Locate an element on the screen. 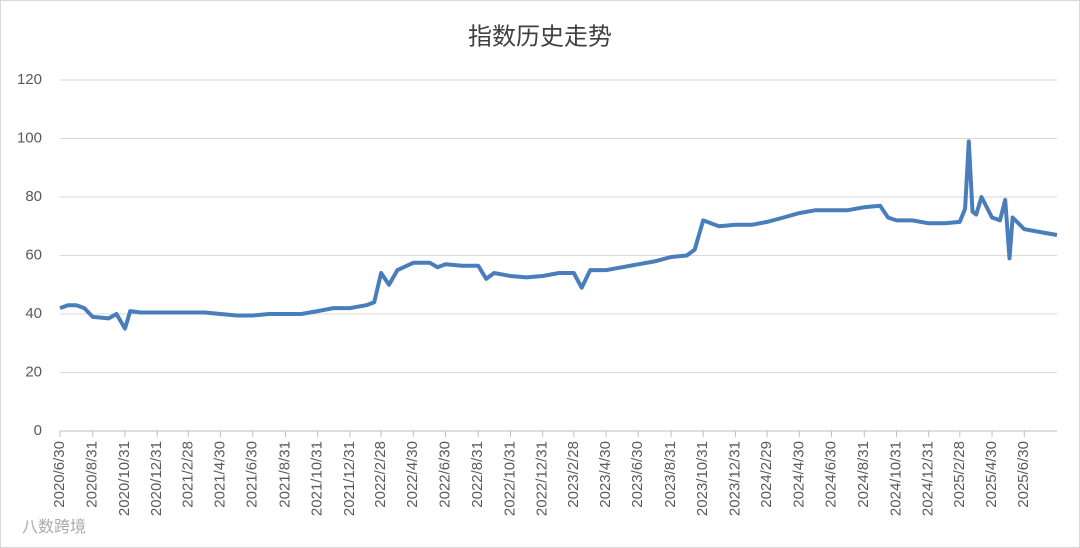  x-tick-label: 2023/12/31 is located at coordinates (734, 478).